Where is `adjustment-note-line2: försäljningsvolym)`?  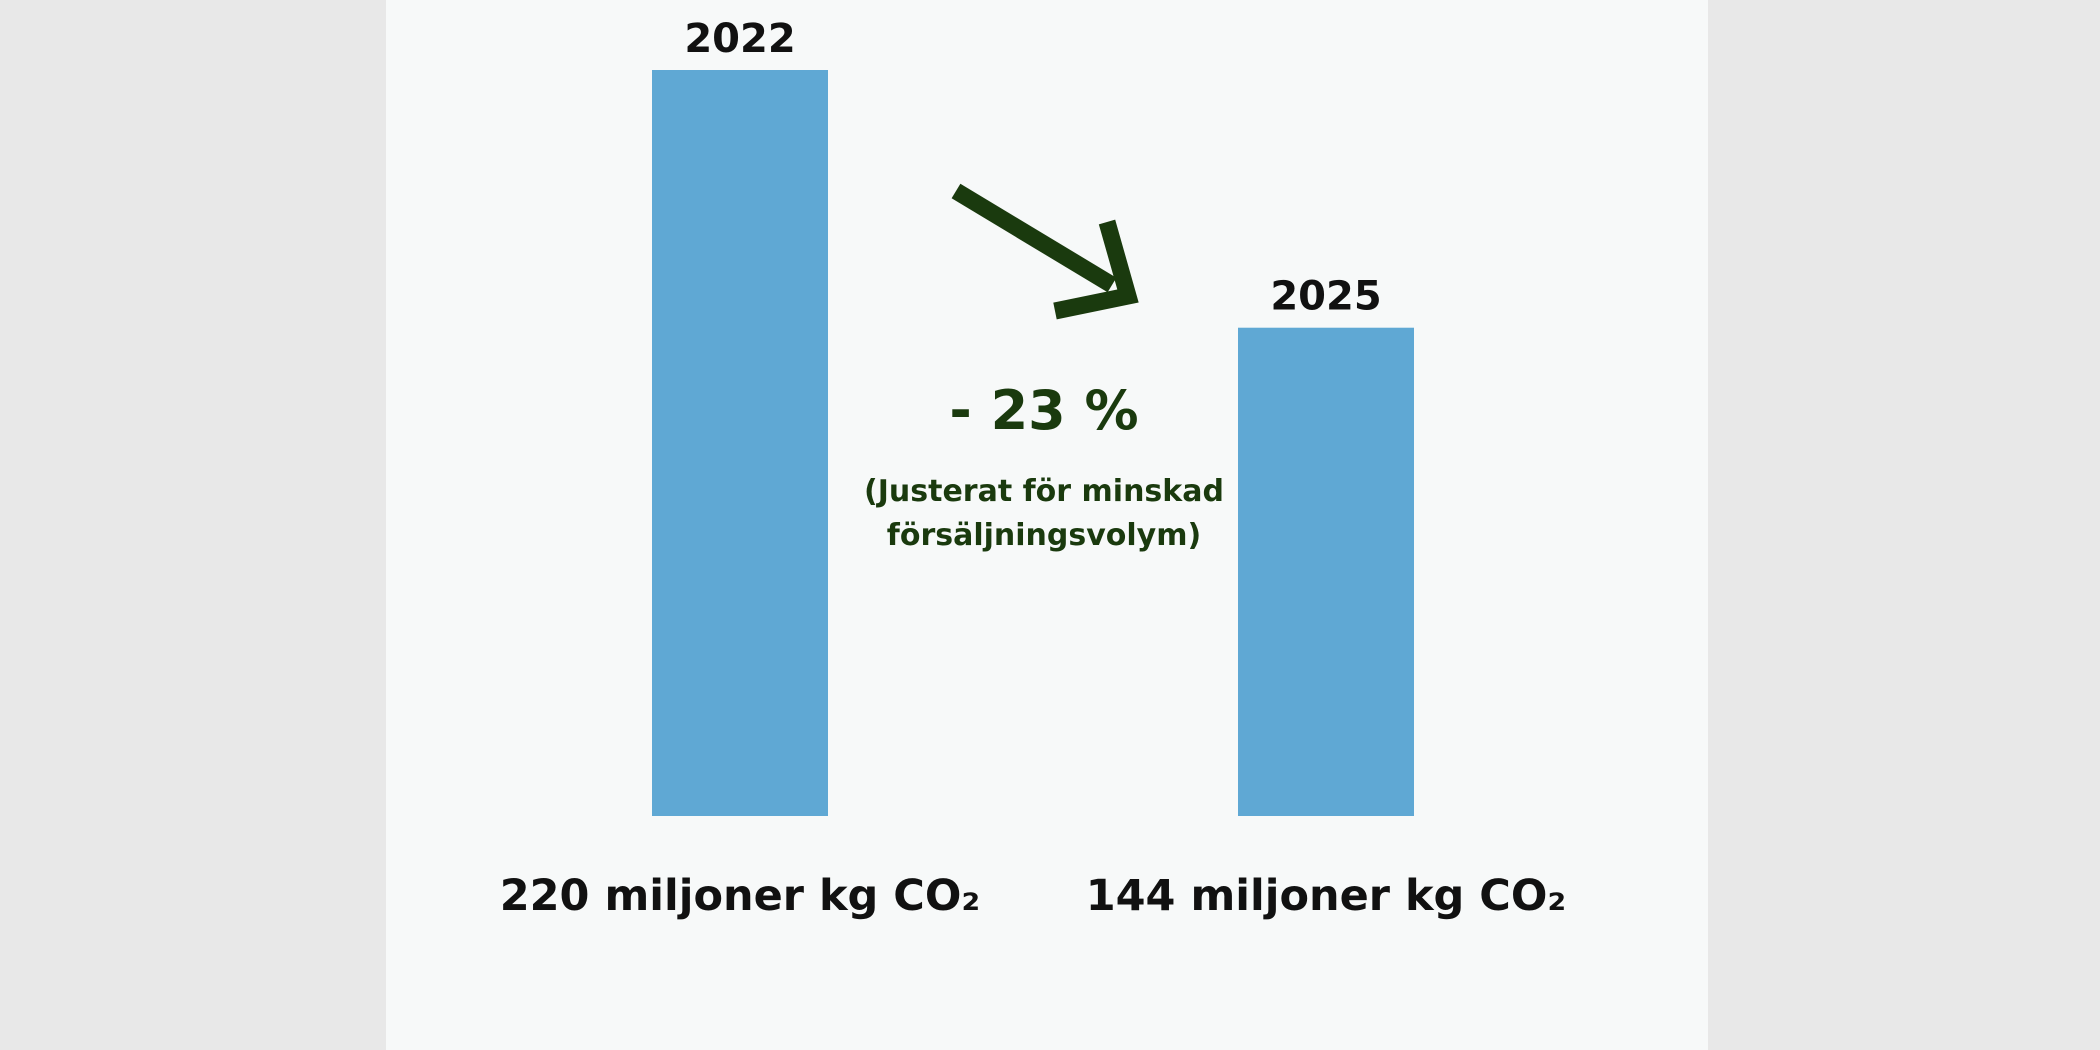 adjustment-note-line2: försäljningsvolym) is located at coordinates (1044, 535).